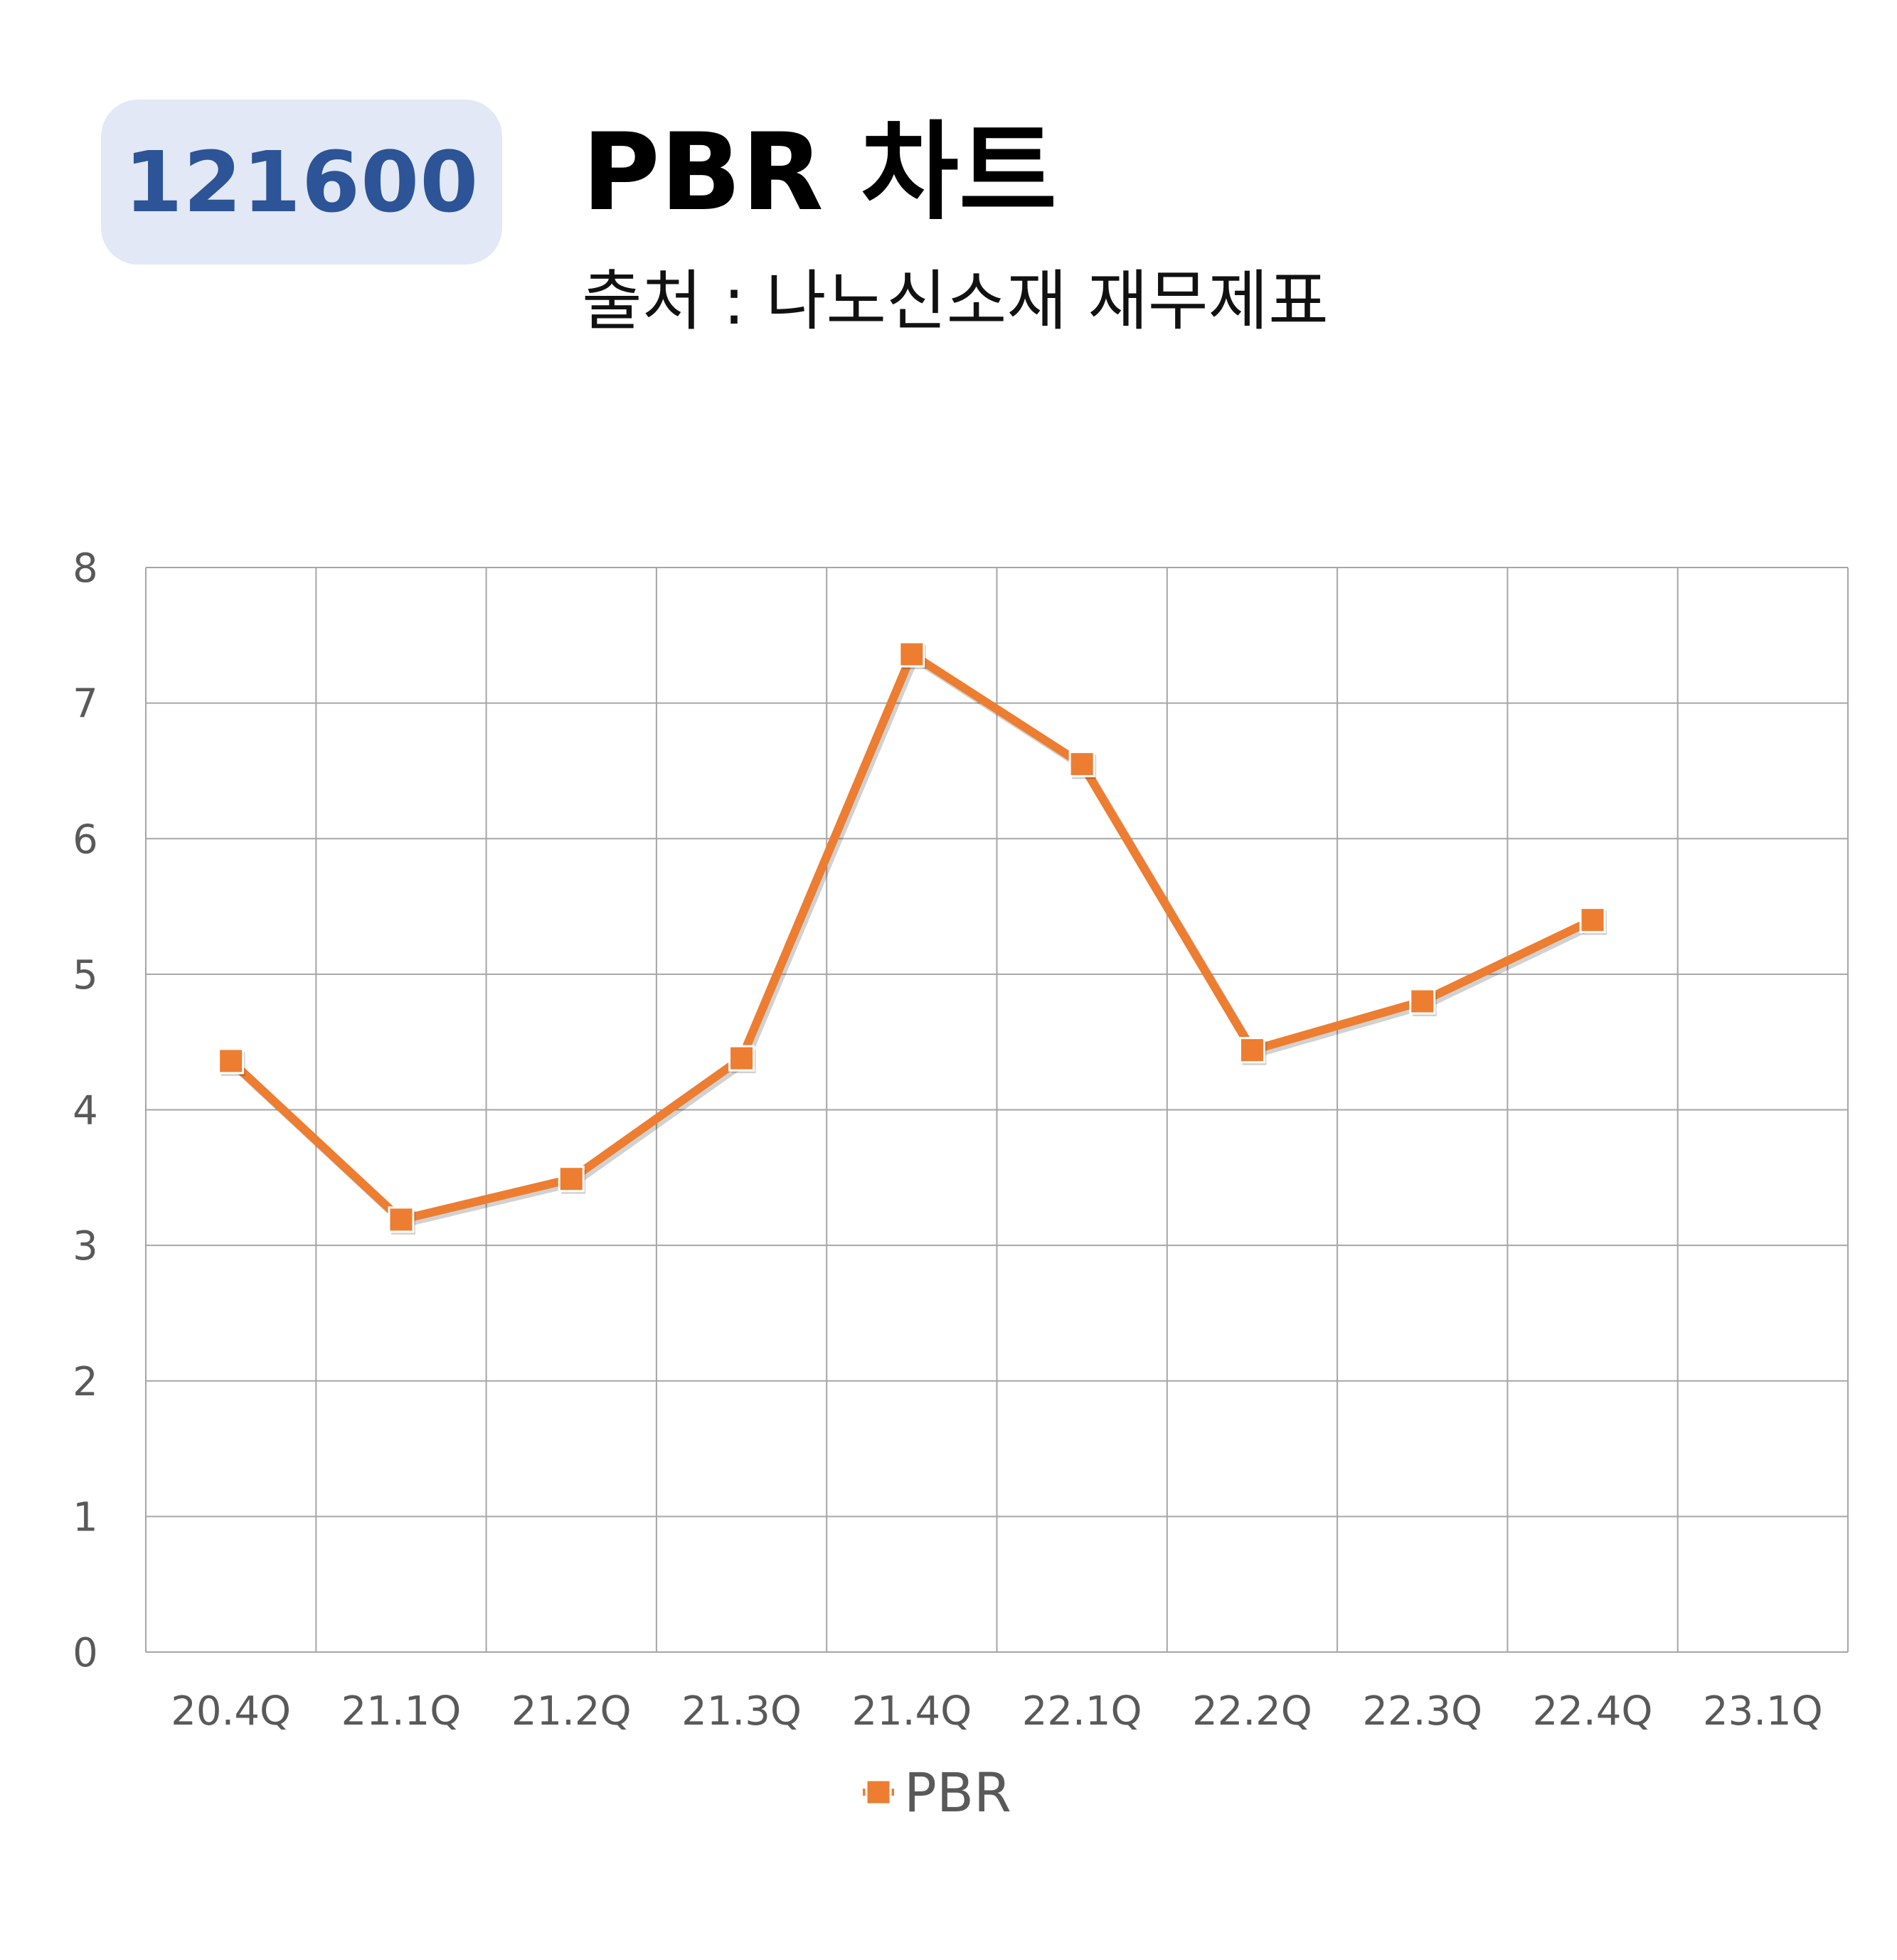 The width and height of the screenshot is (1897, 1960). What do you see at coordinates (1252, 1711) in the screenshot?
I see `x-tick-label: 22.2Q` at bounding box center [1252, 1711].